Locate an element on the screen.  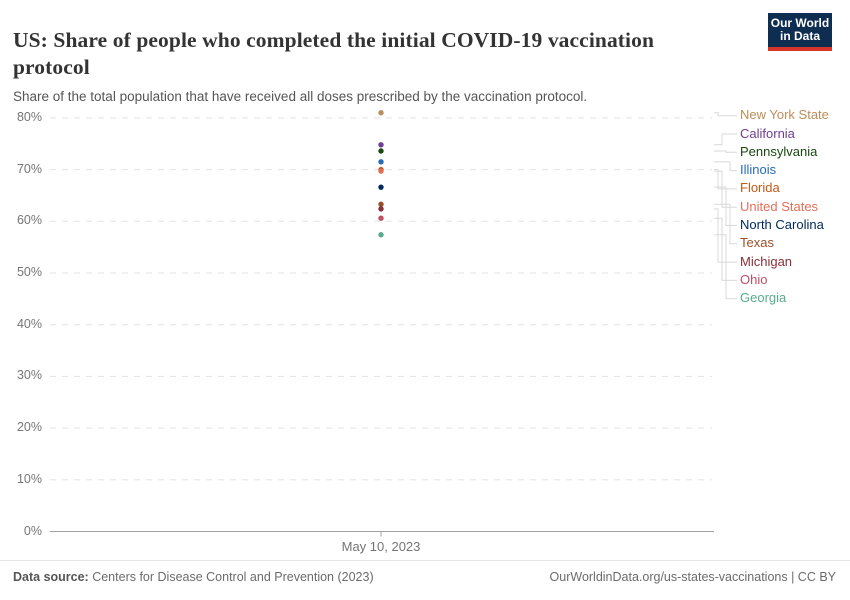
data-point-pennsylvania is located at coordinates (381, 151).